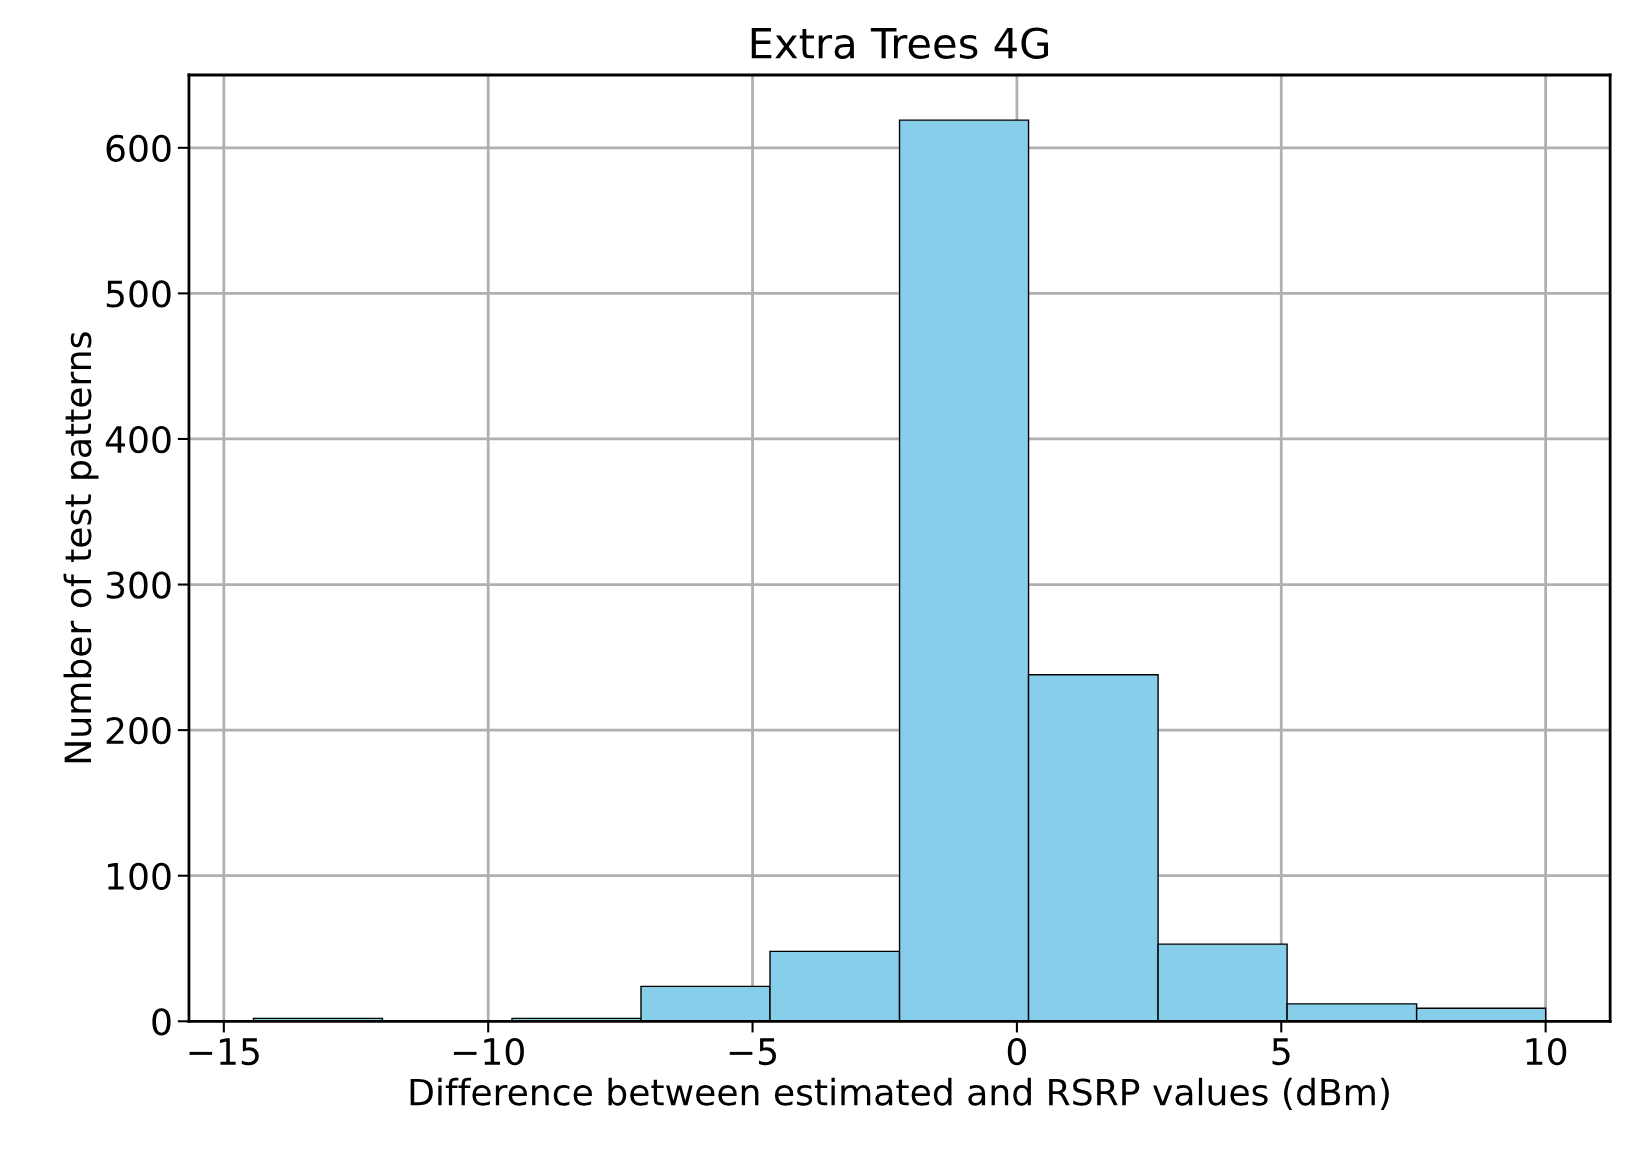  Describe the element at coordinates (1281, 1052) in the screenshot. I see `x-tick-label: 5` at that location.